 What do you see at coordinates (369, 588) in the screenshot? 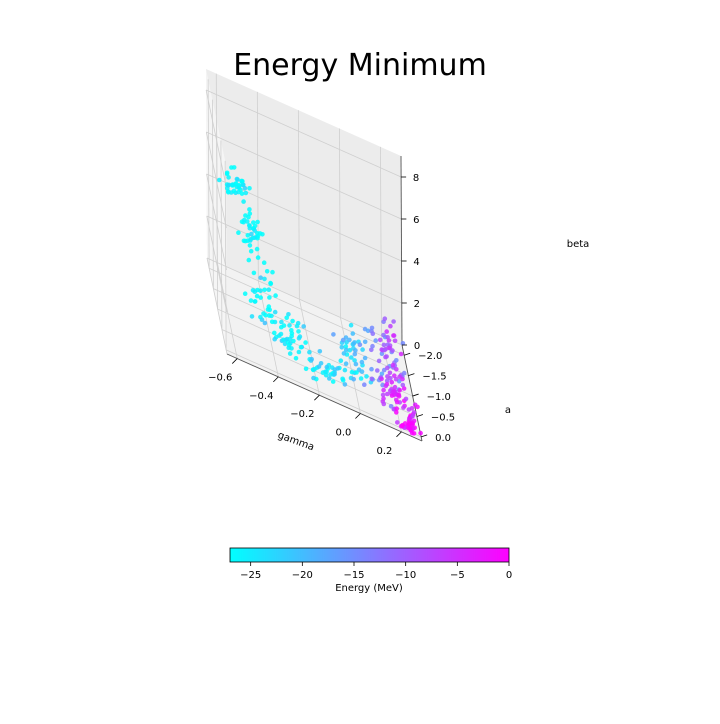
I see `colorbar-label: Energy (MeV)` at bounding box center [369, 588].